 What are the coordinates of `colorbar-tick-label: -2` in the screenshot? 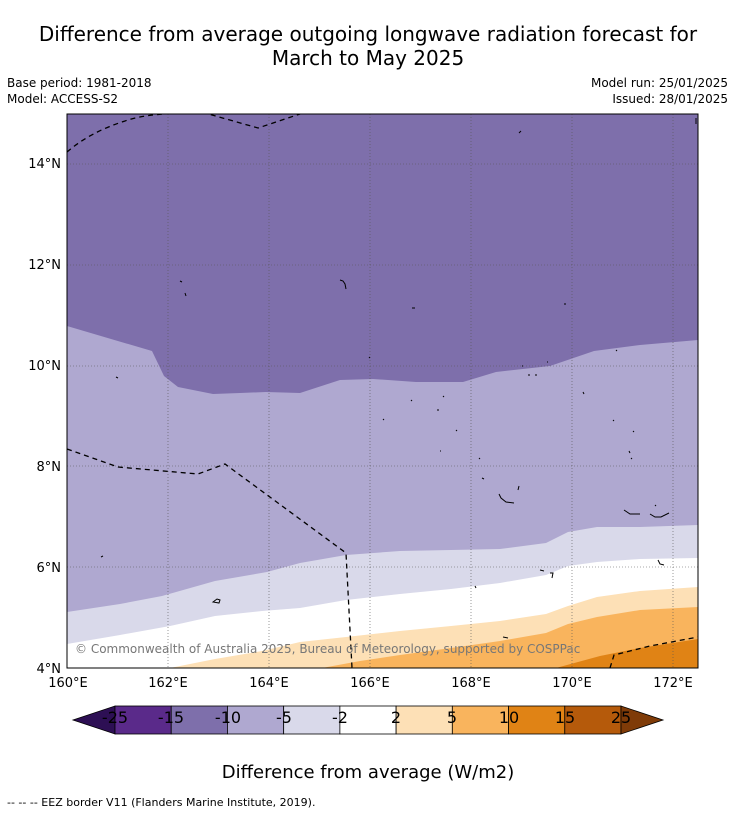 It's located at (340, 717).